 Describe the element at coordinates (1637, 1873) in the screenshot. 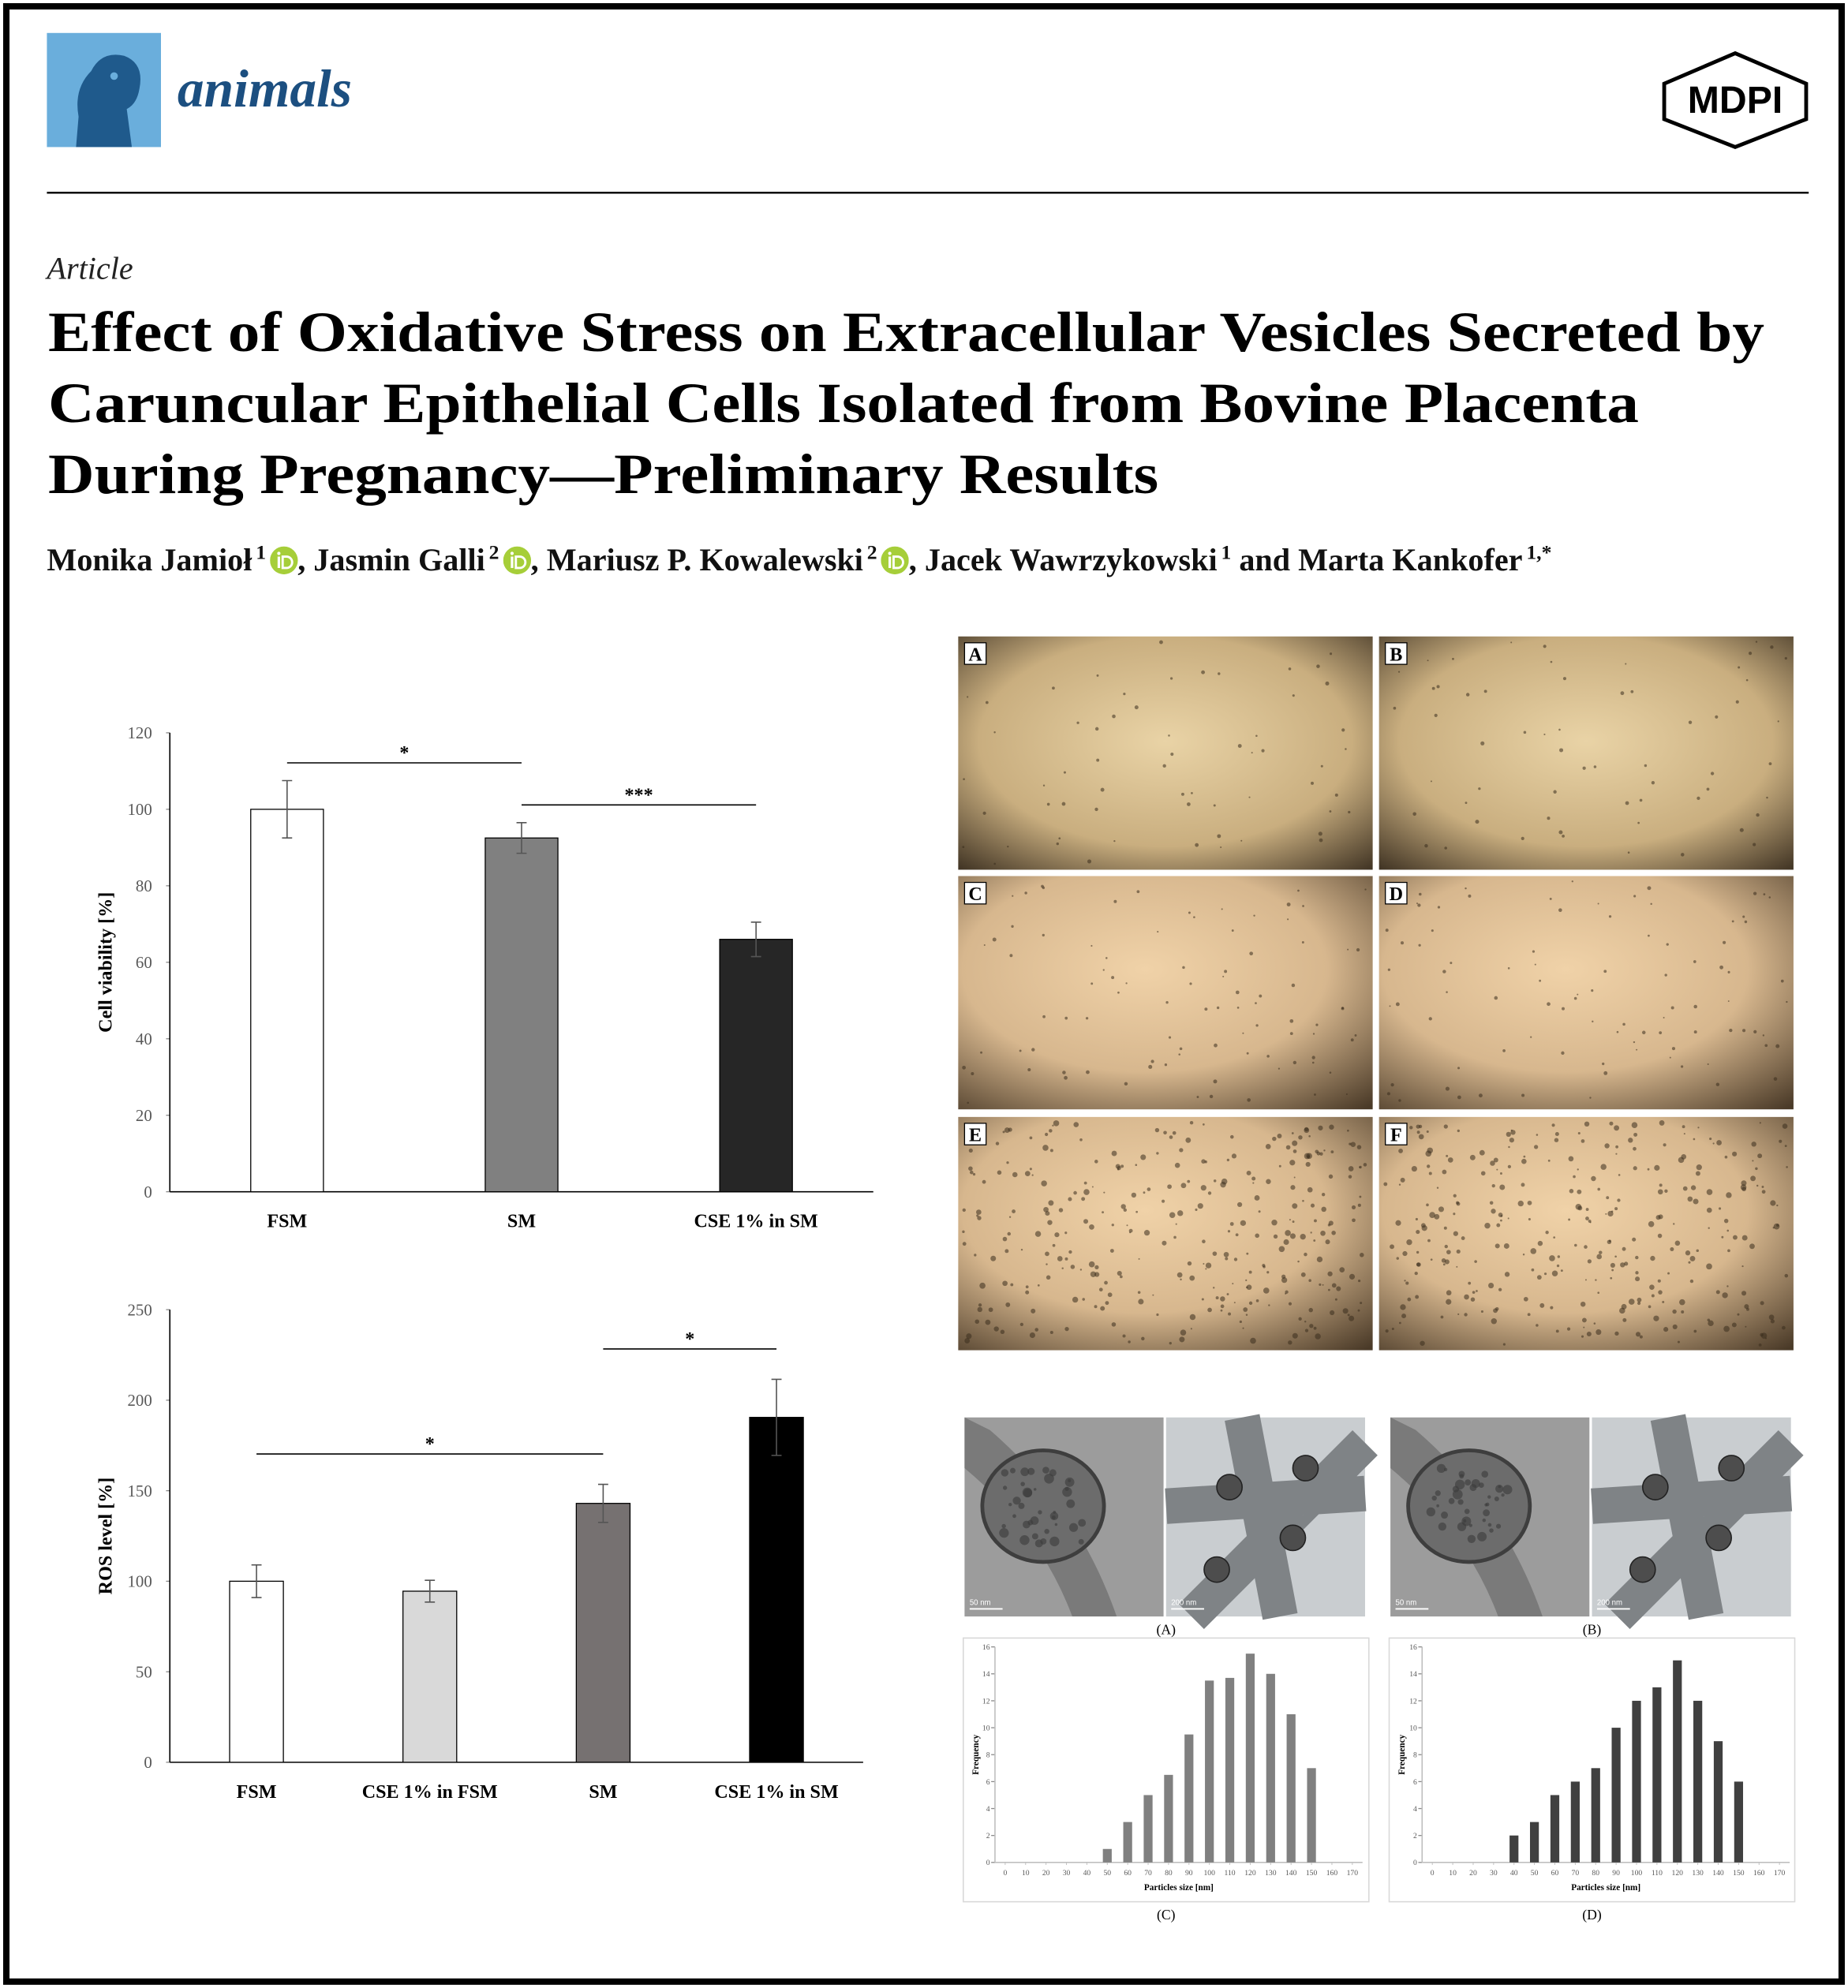

I see `x-tick-label: 100` at that location.